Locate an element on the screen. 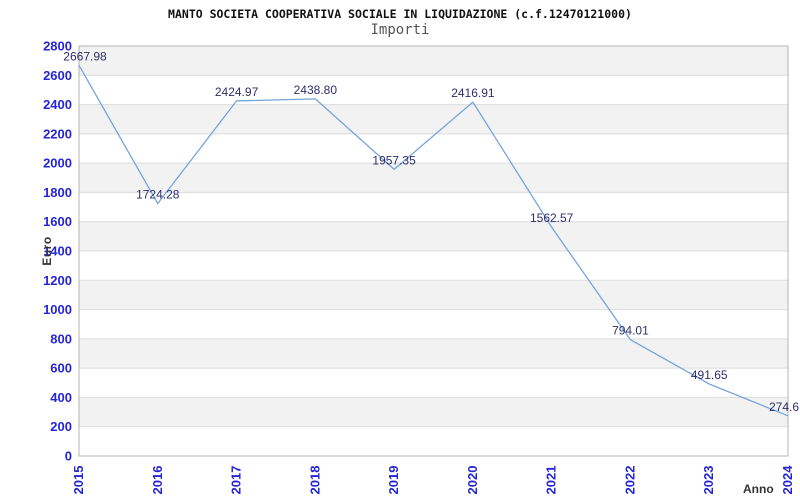 This screenshot has height=500, width=800. y-tick-label: 400 is located at coordinates (61, 397).